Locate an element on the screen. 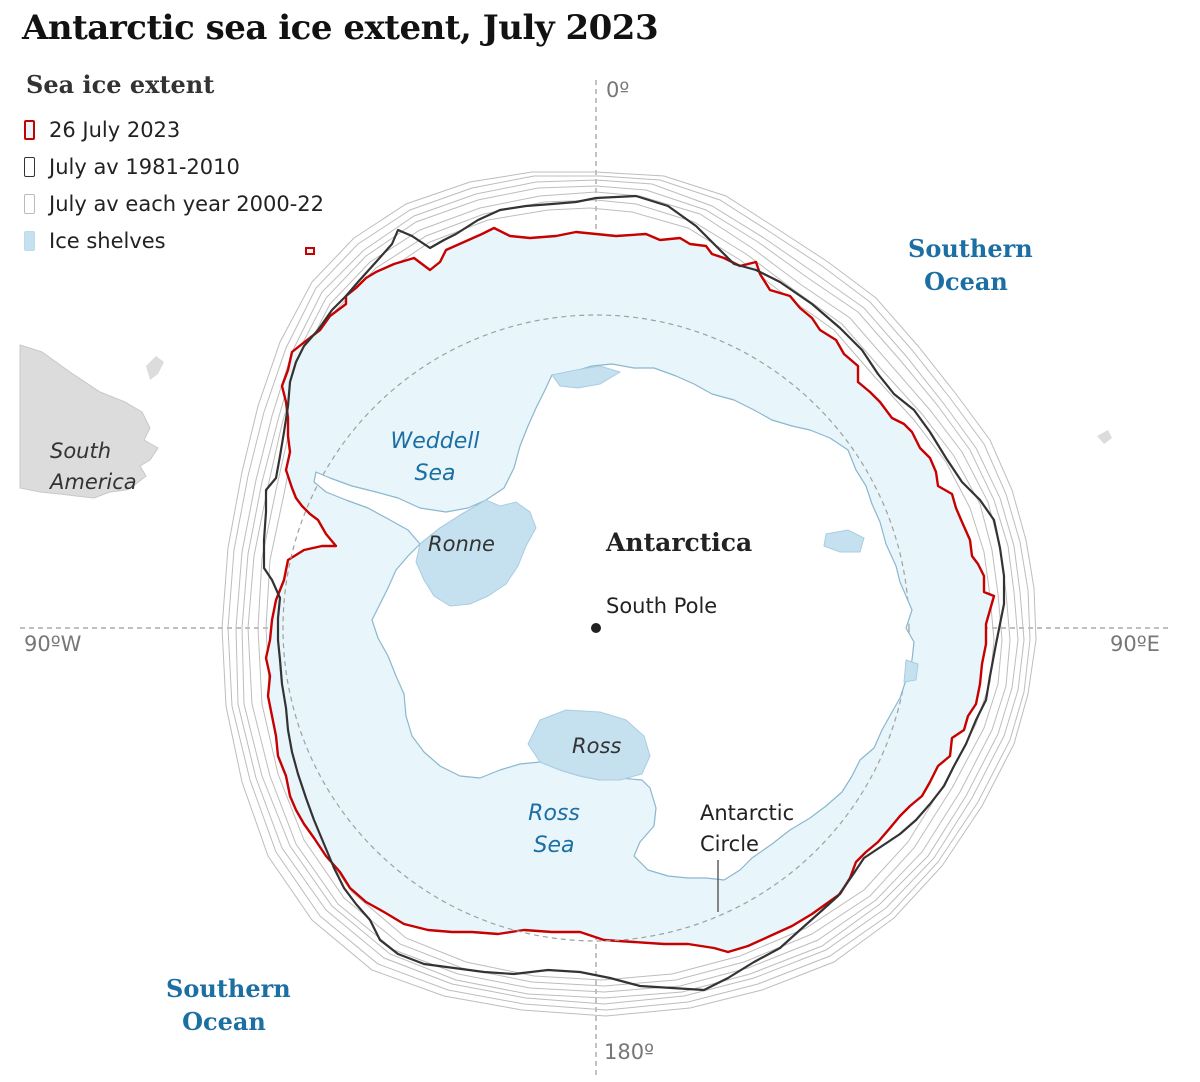 The height and width of the screenshot is (1082, 1200). ross-sea-label: Ross Sea is located at coordinates (554, 830).